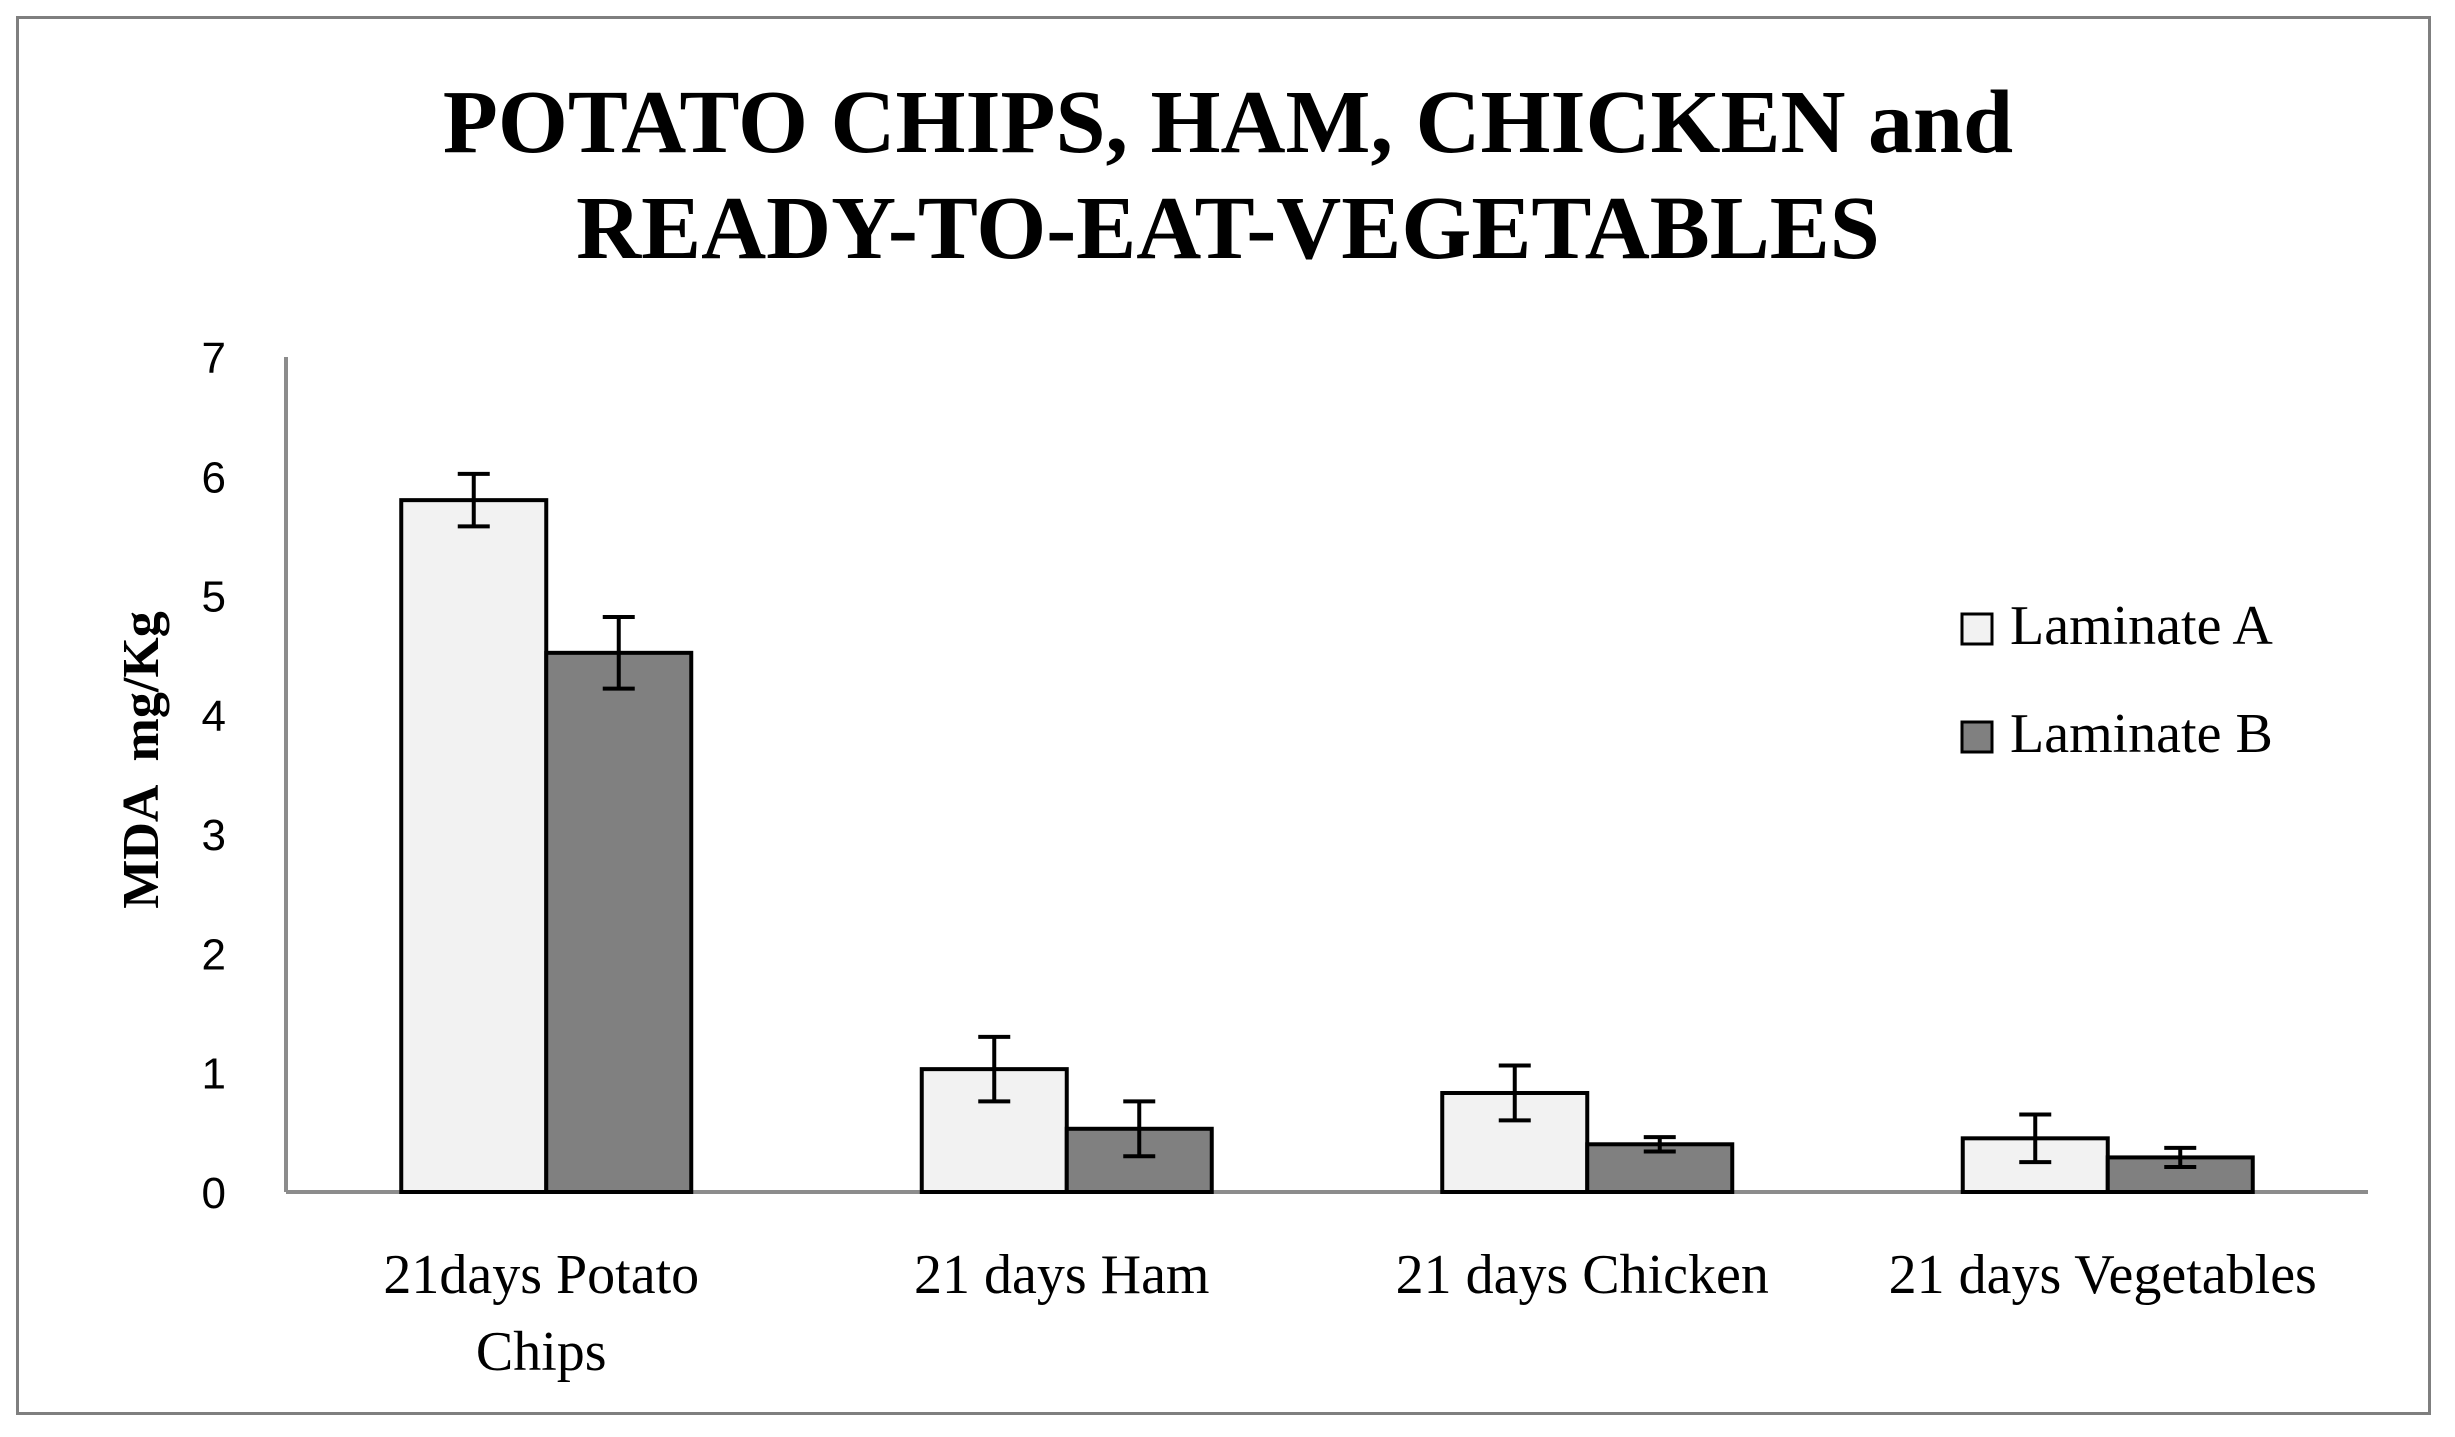  Describe the element at coordinates (541, 1352) in the screenshot. I see `x-tick-label: Chips` at that location.